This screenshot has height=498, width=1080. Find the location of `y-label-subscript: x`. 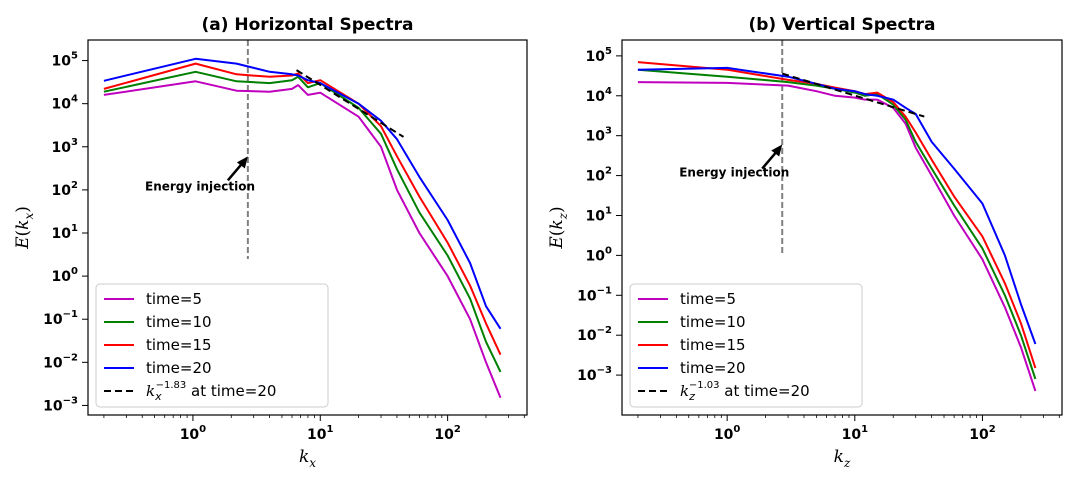

y-label-subscript: x is located at coordinates (29, 216).